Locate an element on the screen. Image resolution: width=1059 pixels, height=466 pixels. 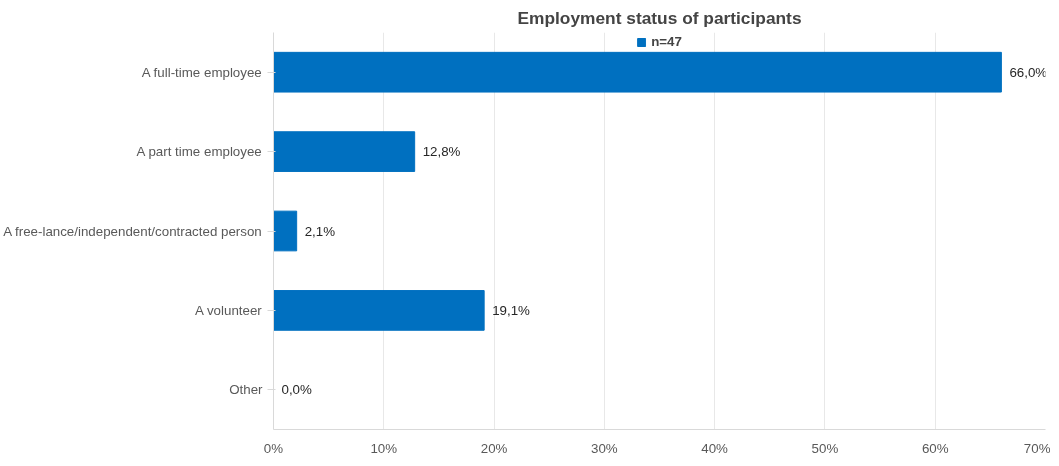
y-tick-label: A full-time employee is located at coordinates (201, 72).